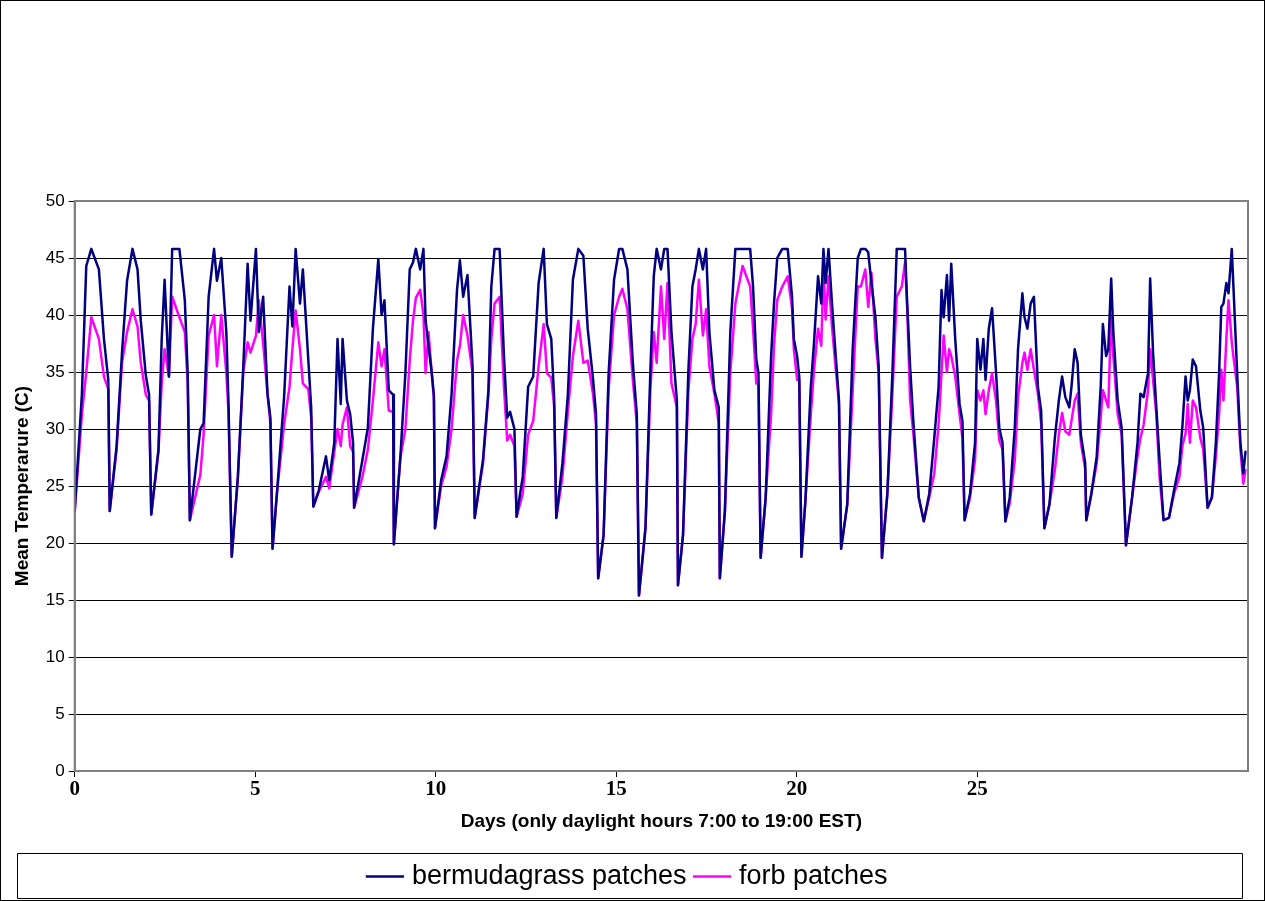  Describe the element at coordinates (55, 257) in the screenshot. I see `y-tick-label: 45` at that location.